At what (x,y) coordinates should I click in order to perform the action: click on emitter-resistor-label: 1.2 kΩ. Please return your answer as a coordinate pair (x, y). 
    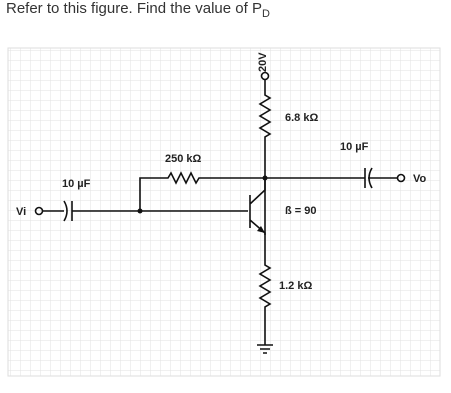
    Looking at the image, I should click on (295, 286).